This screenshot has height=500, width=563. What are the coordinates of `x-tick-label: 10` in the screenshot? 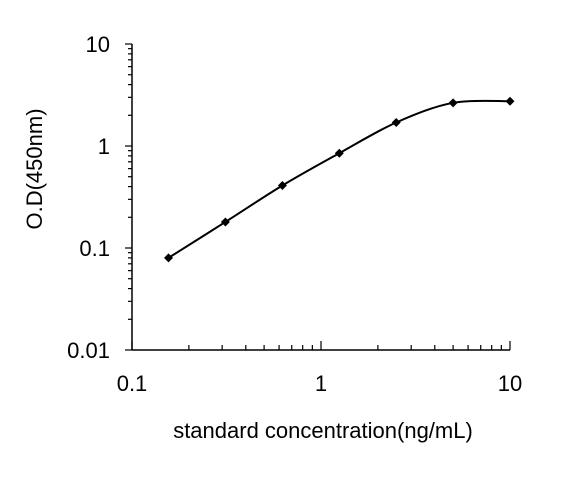 It's located at (510, 383).